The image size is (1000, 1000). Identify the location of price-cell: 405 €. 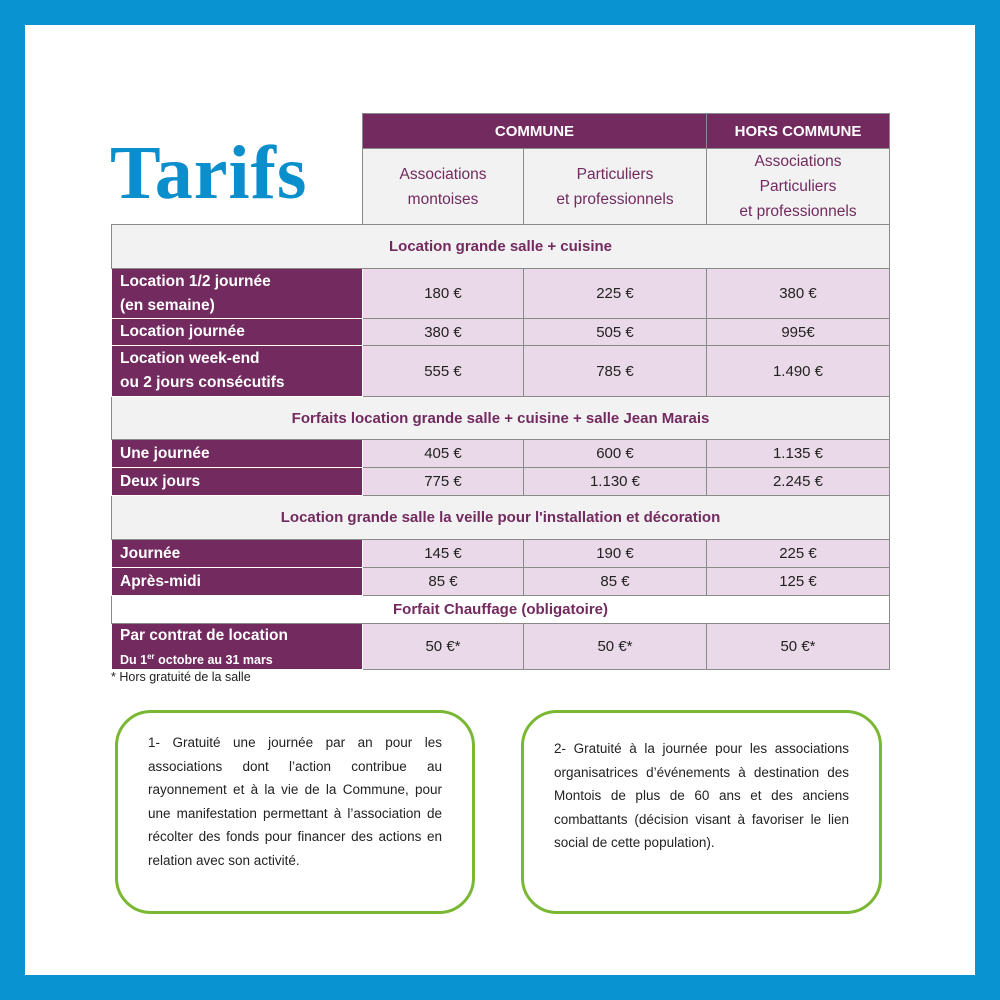
(443, 453).